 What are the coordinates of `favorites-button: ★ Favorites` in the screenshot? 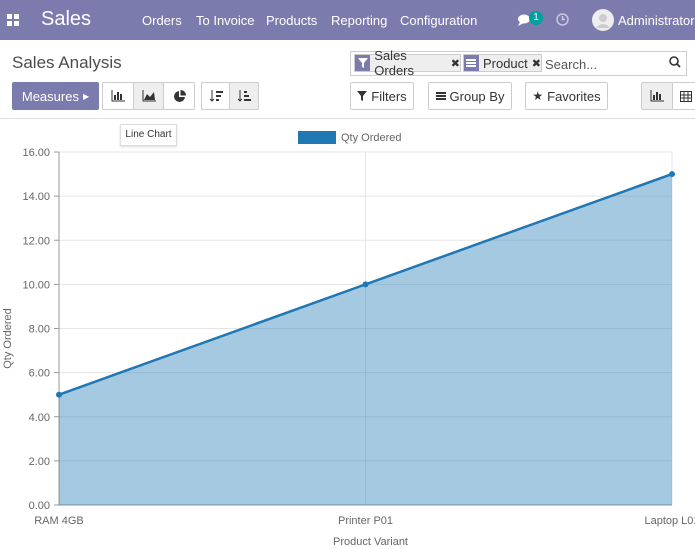 It's located at (566, 96).